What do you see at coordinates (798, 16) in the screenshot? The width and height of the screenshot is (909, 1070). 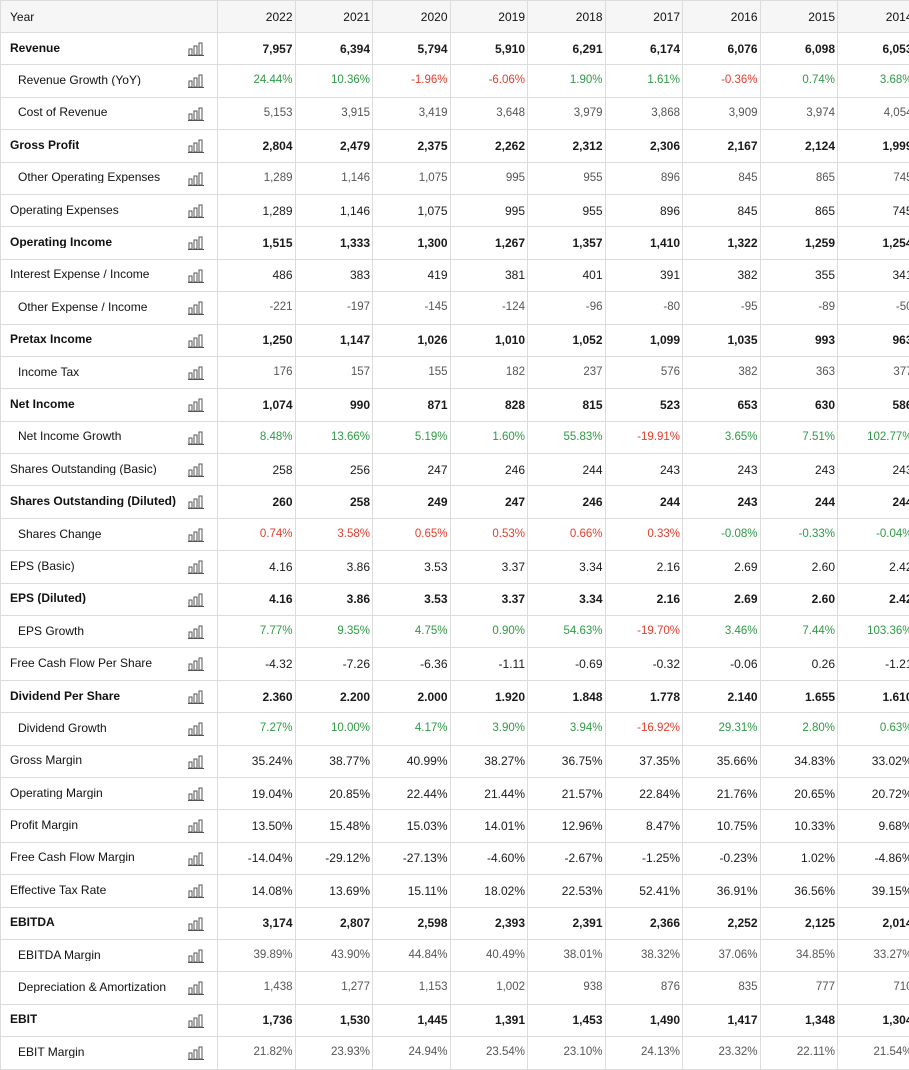 I see `year-header-2015: 2015` at bounding box center [798, 16].